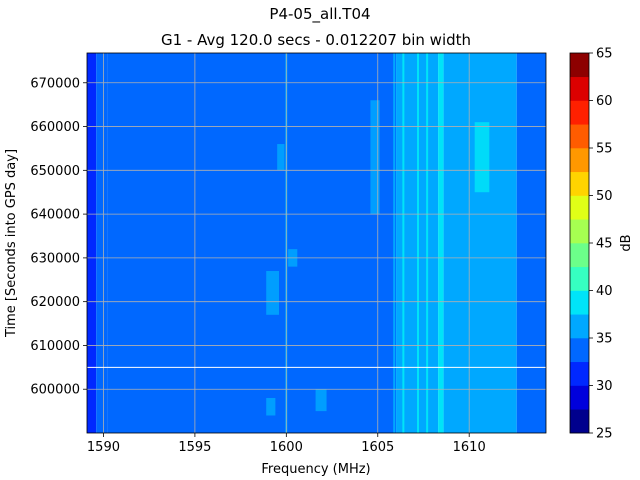 The image size is (640, 480). What do you see at coordinates (604, 244) in the screenshot?
I see `colorbar-tick-label: 45` at bounding box center [604, 244].